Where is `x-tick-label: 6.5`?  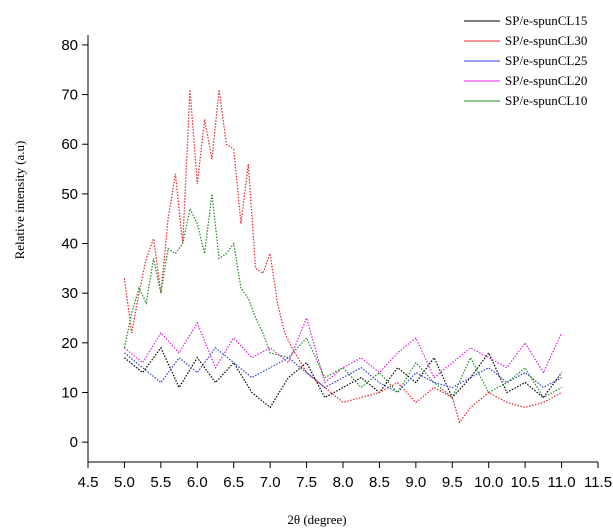
x-tick-label: 6.5 is located at coordinates (233, 482).